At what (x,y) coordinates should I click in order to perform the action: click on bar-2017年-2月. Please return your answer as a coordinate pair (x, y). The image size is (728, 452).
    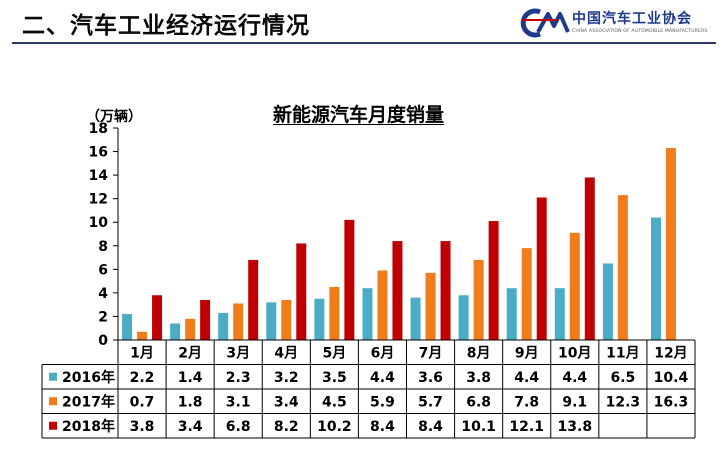
    Looking at the image, I should click on (190, 329).